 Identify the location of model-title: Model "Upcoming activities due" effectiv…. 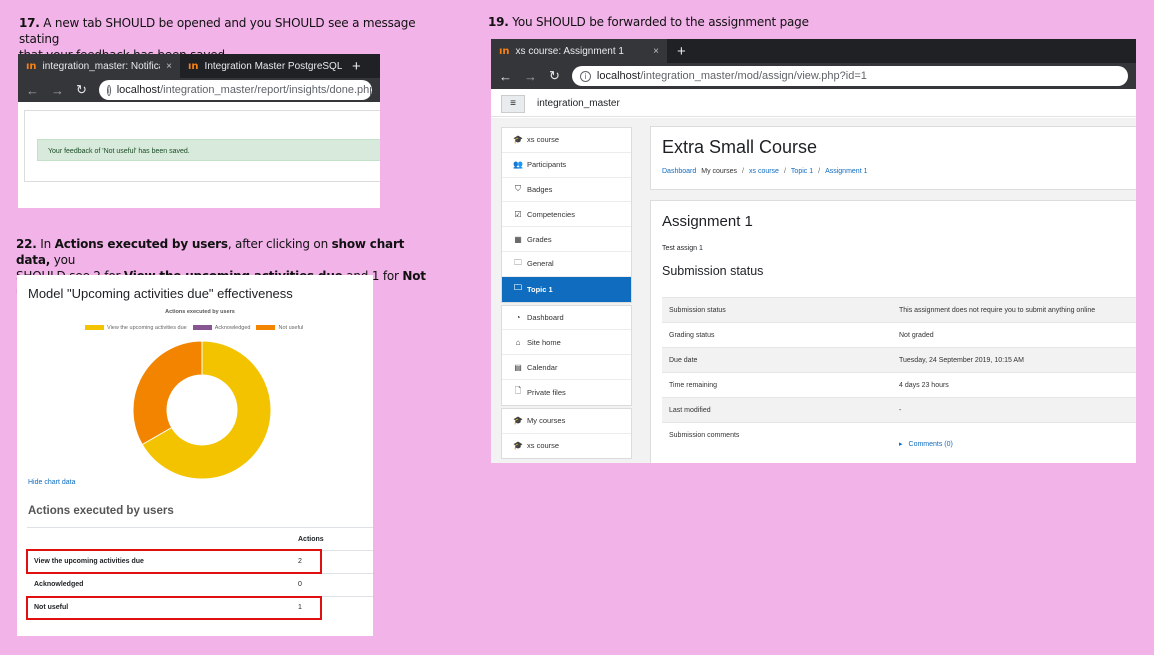
(160, 293).